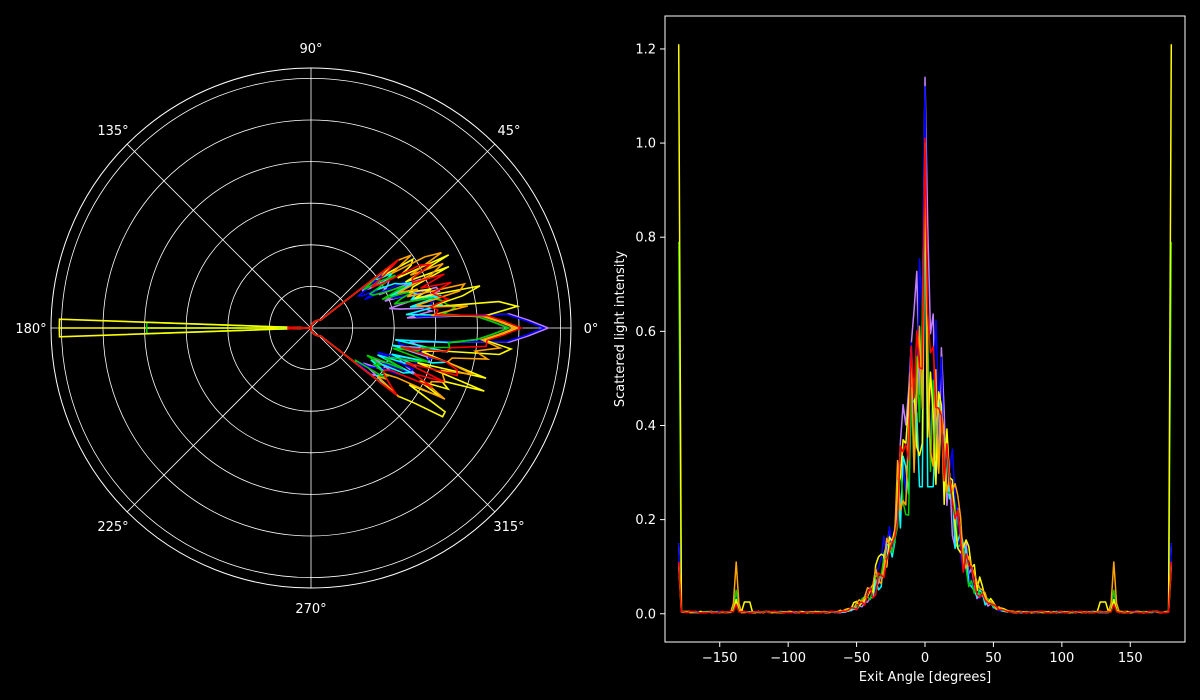 Image resolution: width=1200 pixels, height=700 pixels. I want to click on theta-tick-label: 90°, so click(310, 49).